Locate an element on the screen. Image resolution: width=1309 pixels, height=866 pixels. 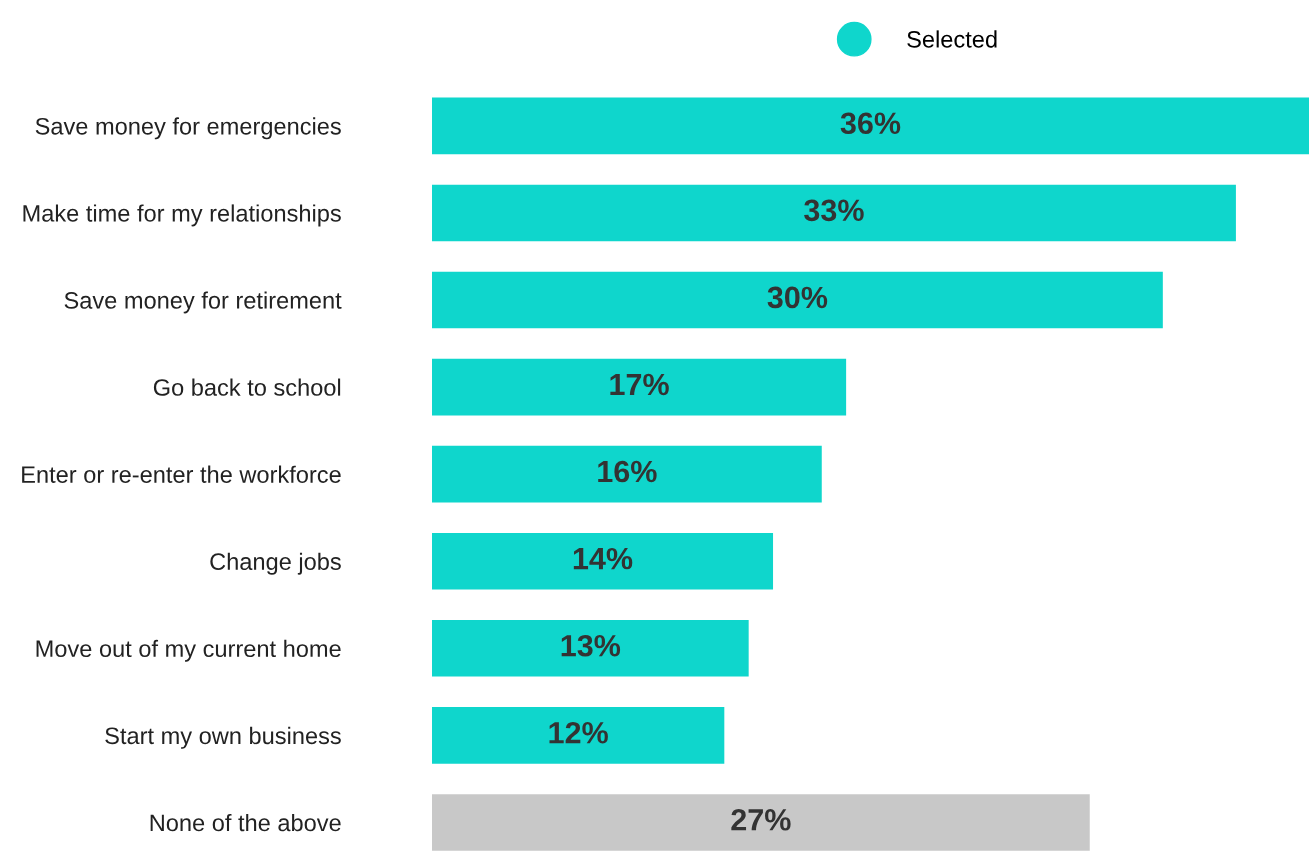
data-label: 17% is located at coordinates (639, 384).